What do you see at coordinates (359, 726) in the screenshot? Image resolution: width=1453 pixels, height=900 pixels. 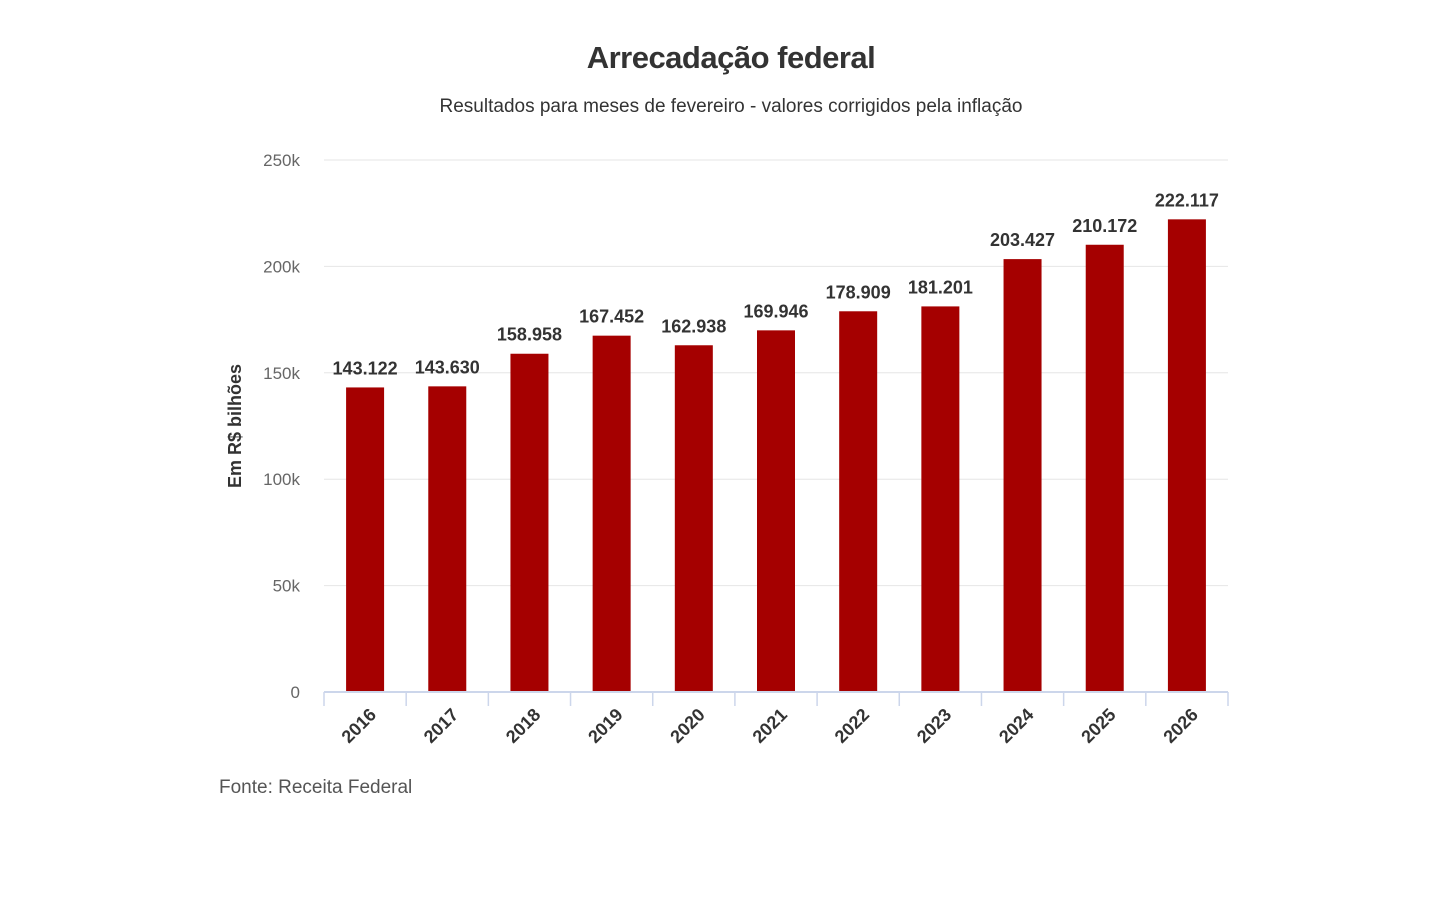 I see `x-tick-label: 2016` at bounding box center [359, 726].